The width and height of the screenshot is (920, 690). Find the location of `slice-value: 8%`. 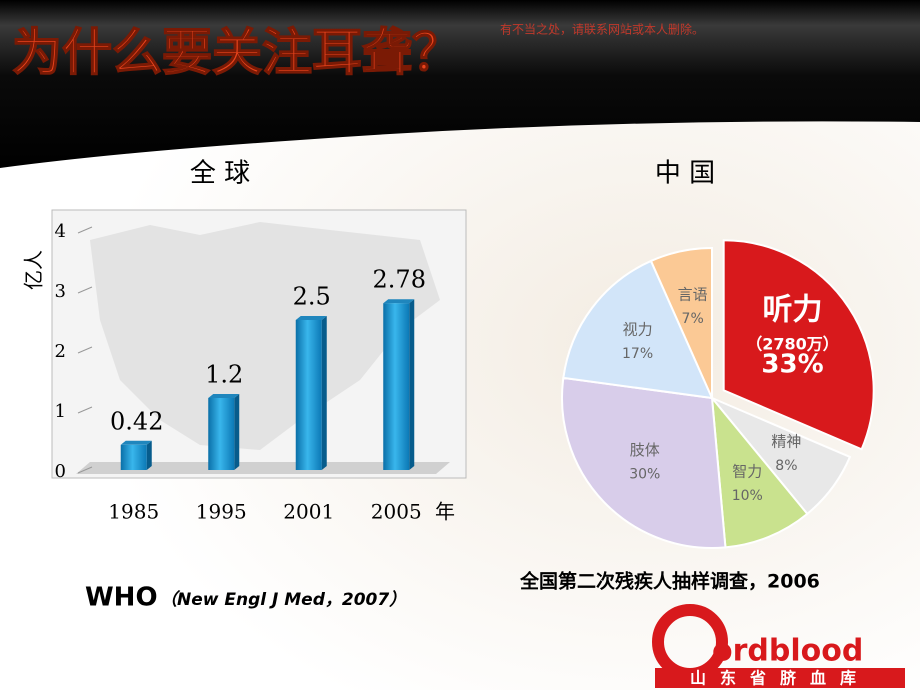

slice-value: 8% is located at coordinates (786, 466).